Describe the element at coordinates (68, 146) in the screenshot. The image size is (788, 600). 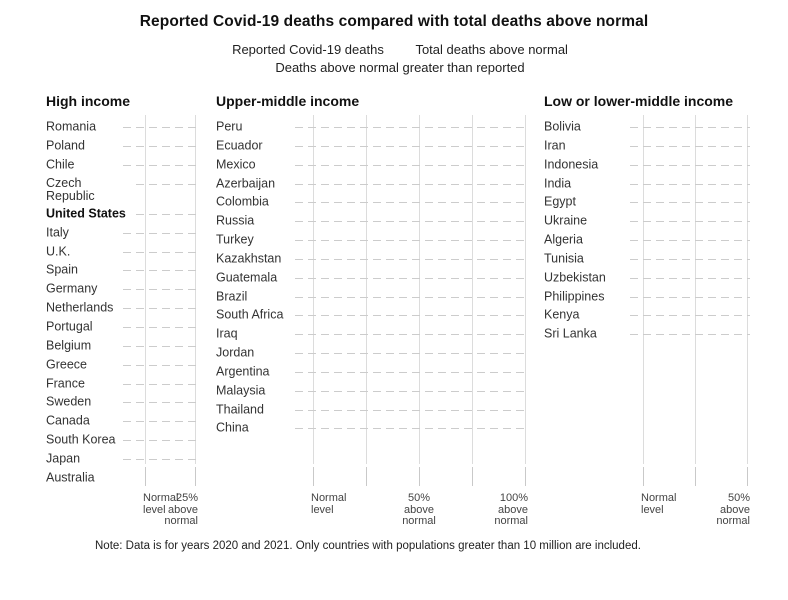
I see `country-label: Poland` at that location.